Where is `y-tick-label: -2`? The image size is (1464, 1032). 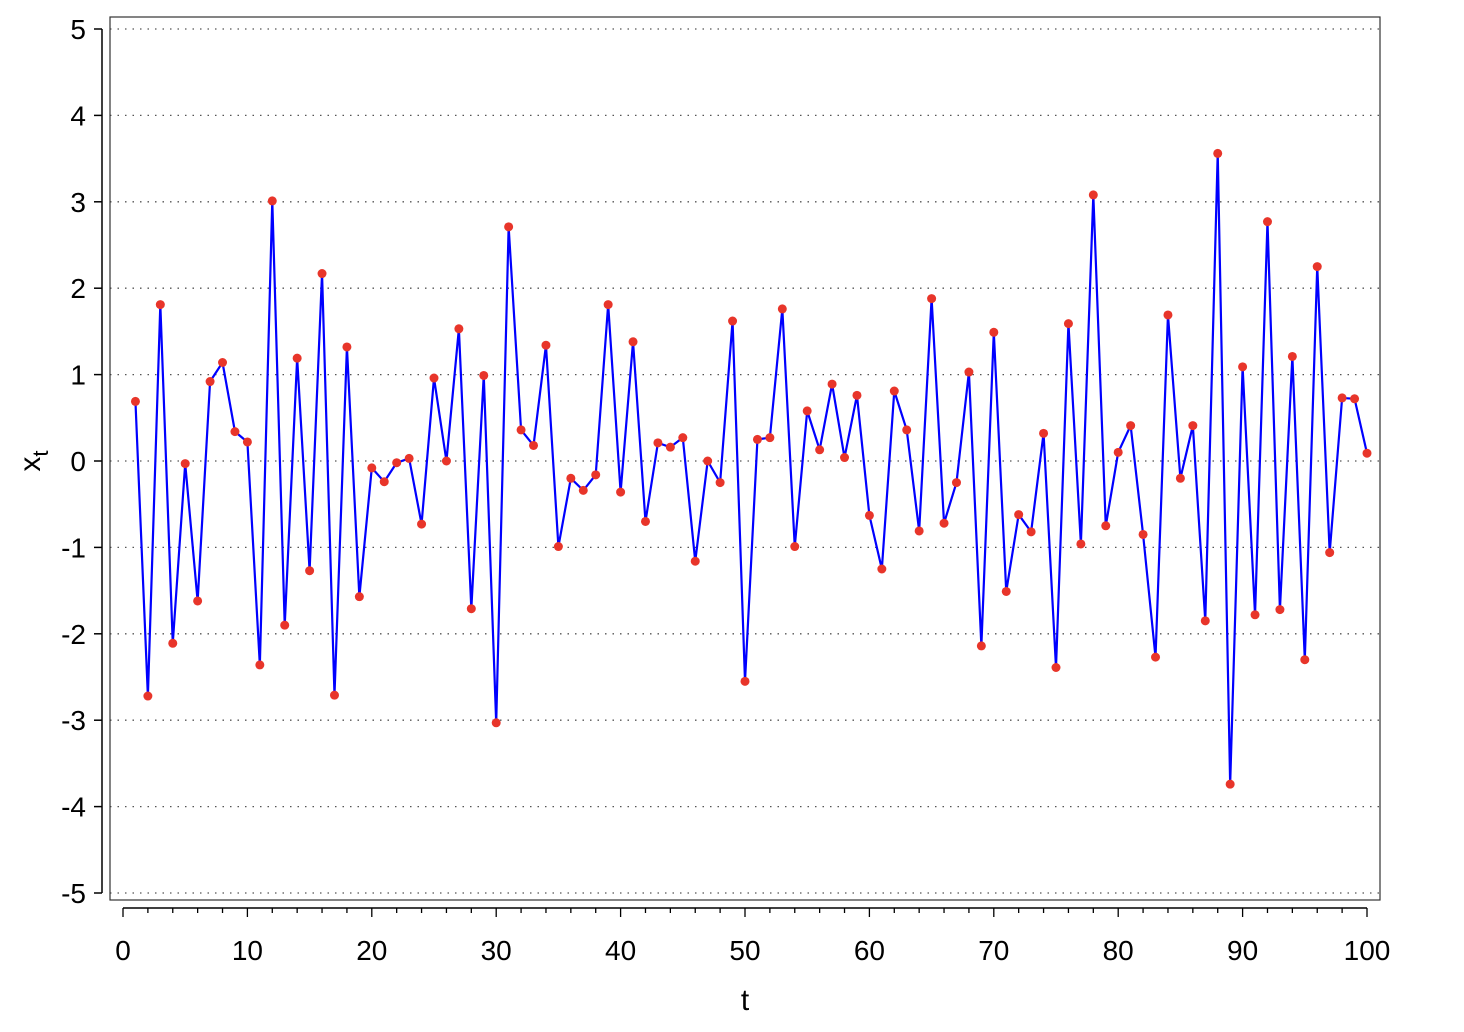 y-tick-label: -2 is located at coordinates (73, 634).